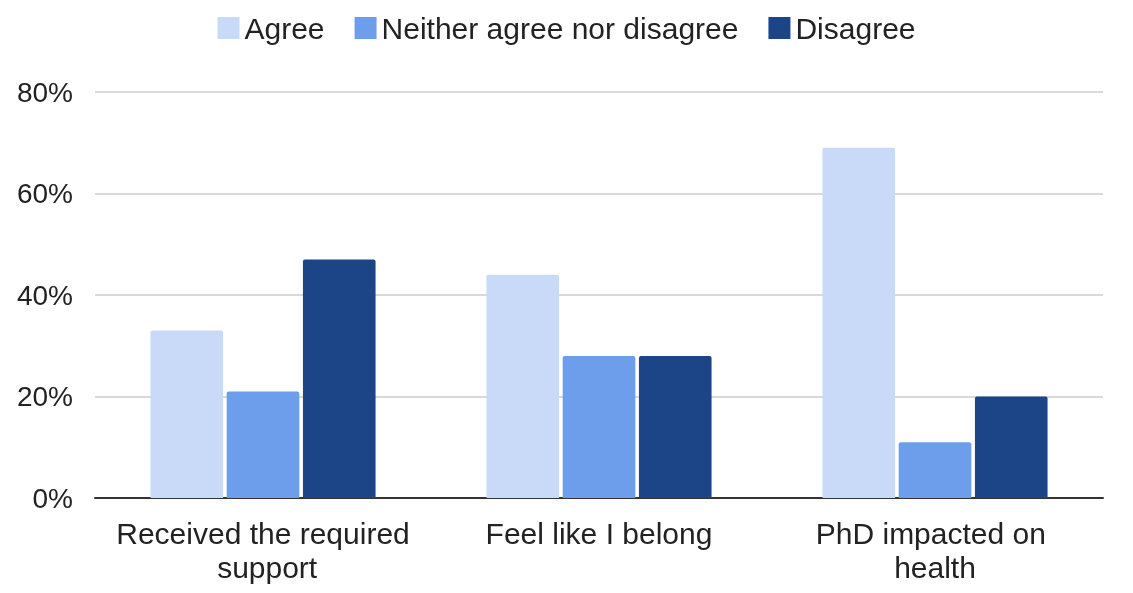  I want to click on legend-label: Agree, so click(284, 28).